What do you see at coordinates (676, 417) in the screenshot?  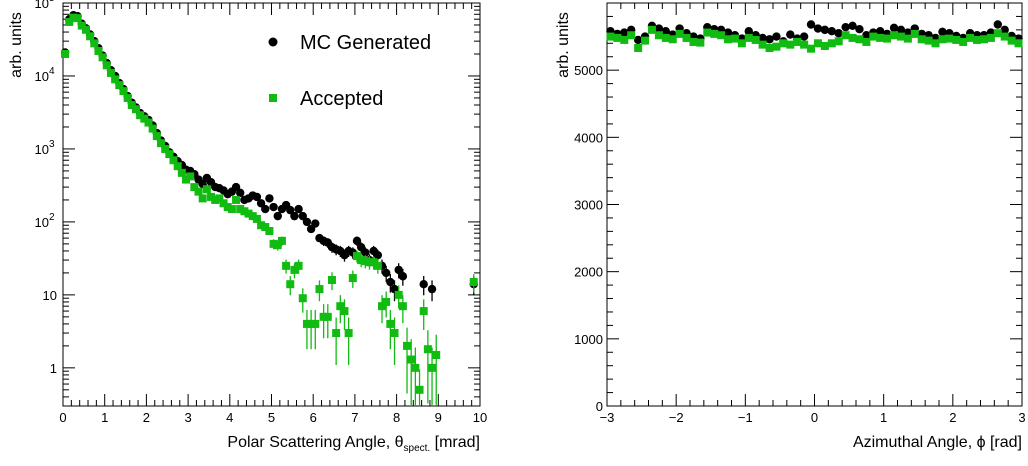 I see `x-tick-label: −2` at bounding box center [676, 417].